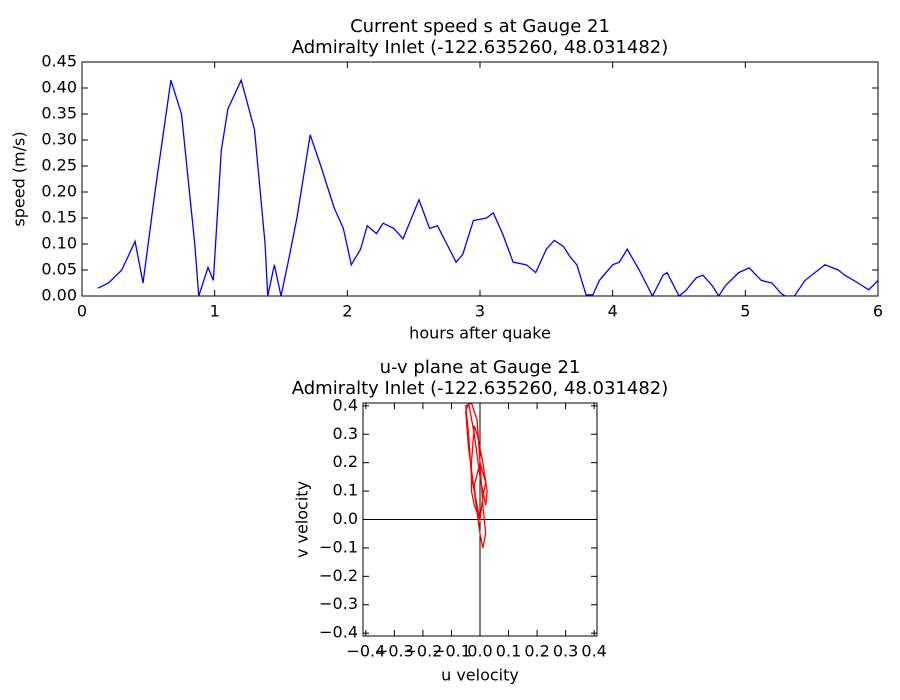 The height and width of the screenshot is (700, 900). Describe the element at coordinates (59, 191) in the screenshot. I see `y-tick-label: 0.20` at that location.